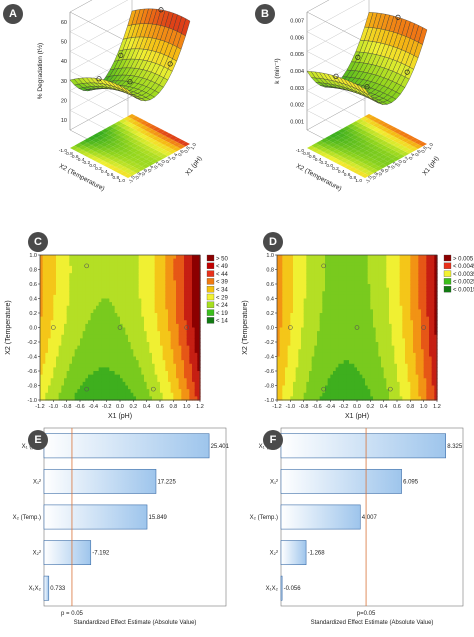 The image size is (474, 637). Describe the element at coordinates (64, 43) in the screenshot. I see `z-tick-label: 50` at that location.